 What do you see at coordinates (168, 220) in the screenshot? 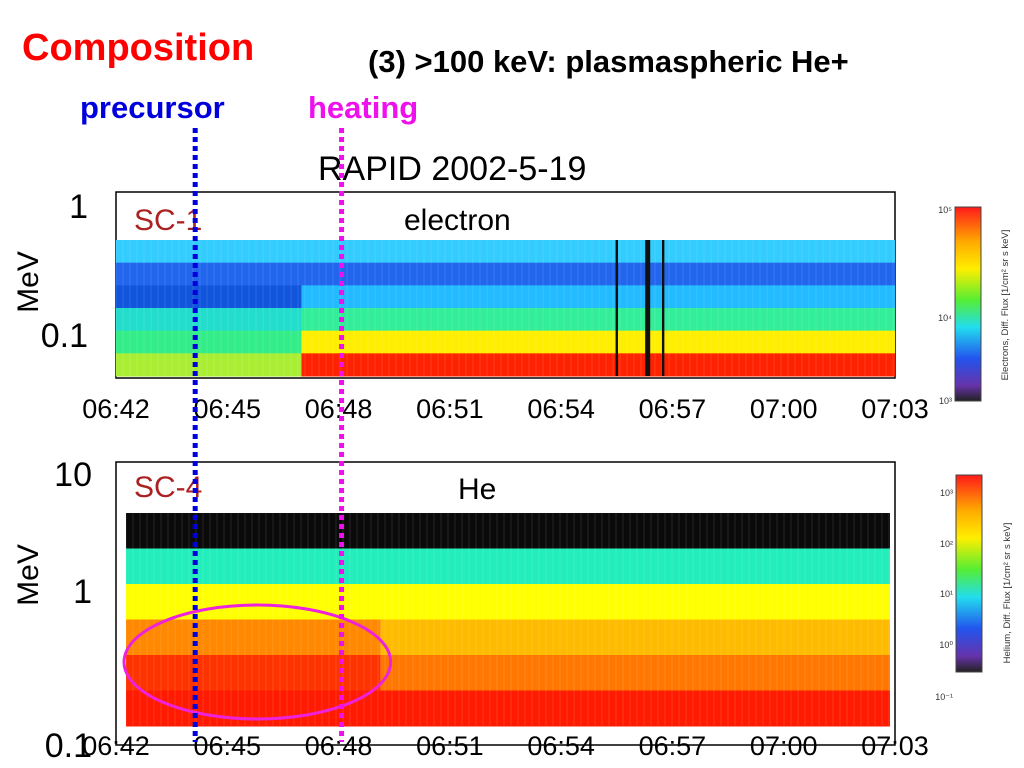
I see `sc1-panel-label: SC-1` at bounding box center [168, 220].